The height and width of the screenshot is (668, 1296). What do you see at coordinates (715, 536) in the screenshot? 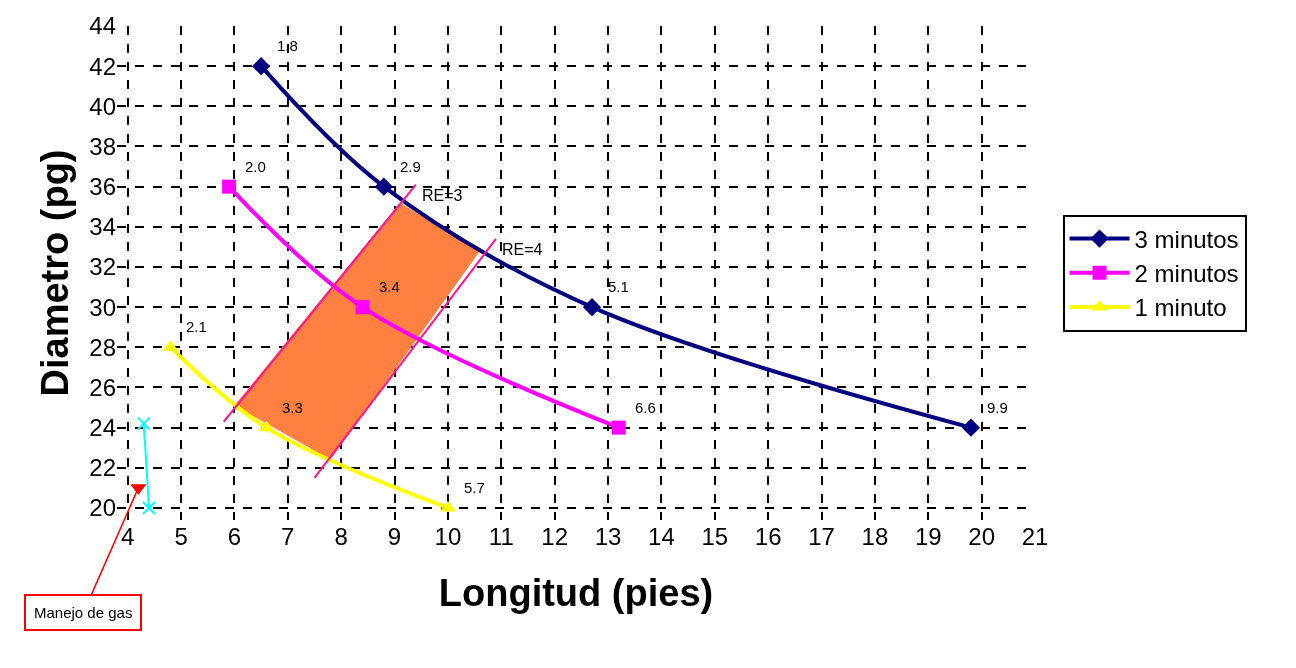
I see `x-tick-label: 15` at bounding box center [715, 536].